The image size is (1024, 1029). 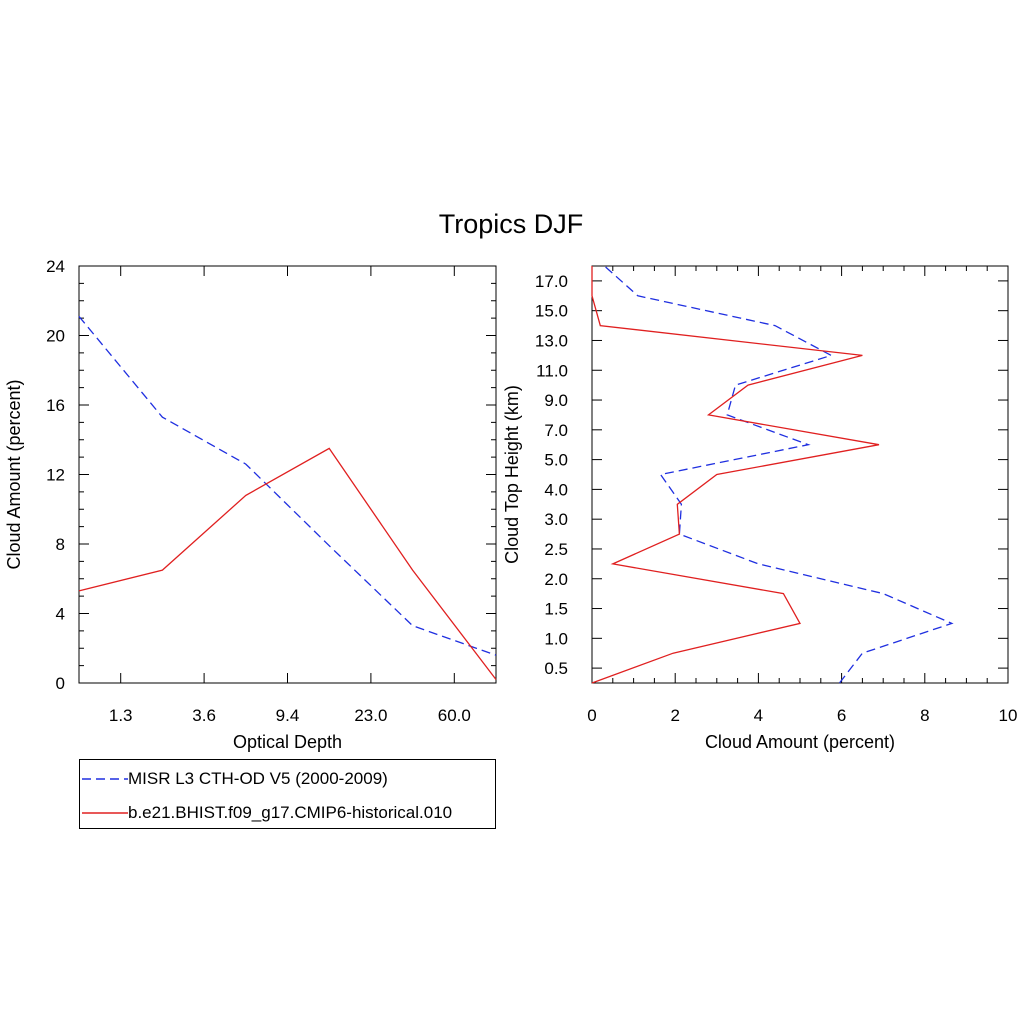 I want to click on chart-title: Tropics DJF, so click(x=511, y=224).